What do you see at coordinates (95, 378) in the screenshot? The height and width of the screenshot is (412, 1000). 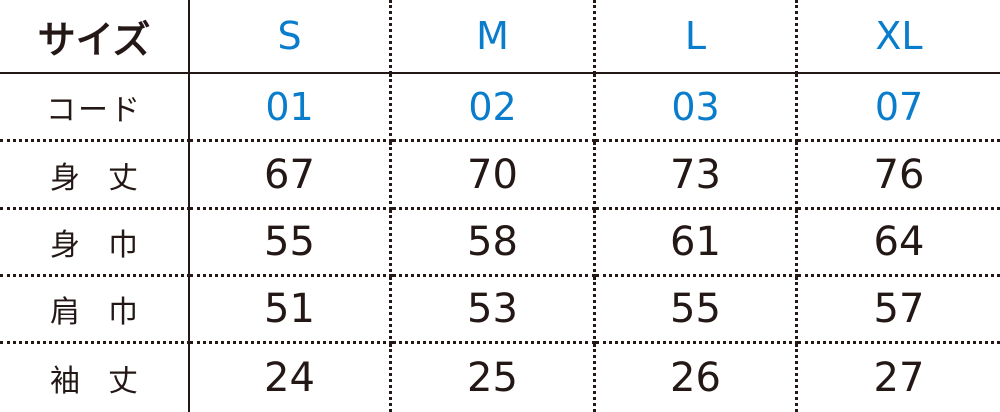 I see `row-label: 袖丈` at bounding box center [95, 378].